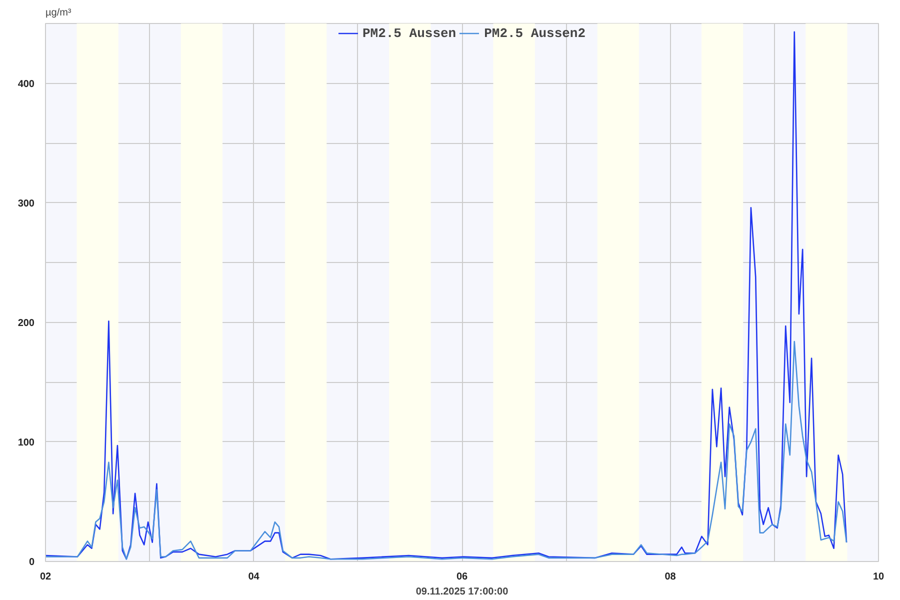 The width and height of the screenshot is (900, 600). Describe the element at coordinates (409, 33) in the screenshot. I see `legend-label: PM2.5 Aussen` at that location.